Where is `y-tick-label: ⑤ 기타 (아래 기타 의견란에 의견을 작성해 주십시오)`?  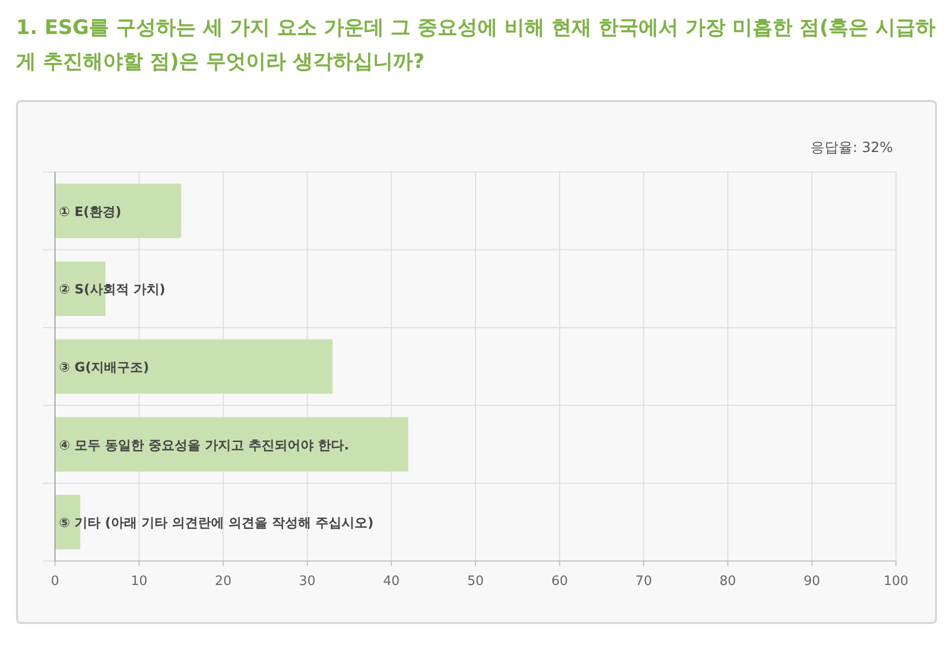
y-tick-label: ⑤ 기타 (아래 기타 의견란에 의견을 작성해 주십시오) is located at coordinates (216, 524).